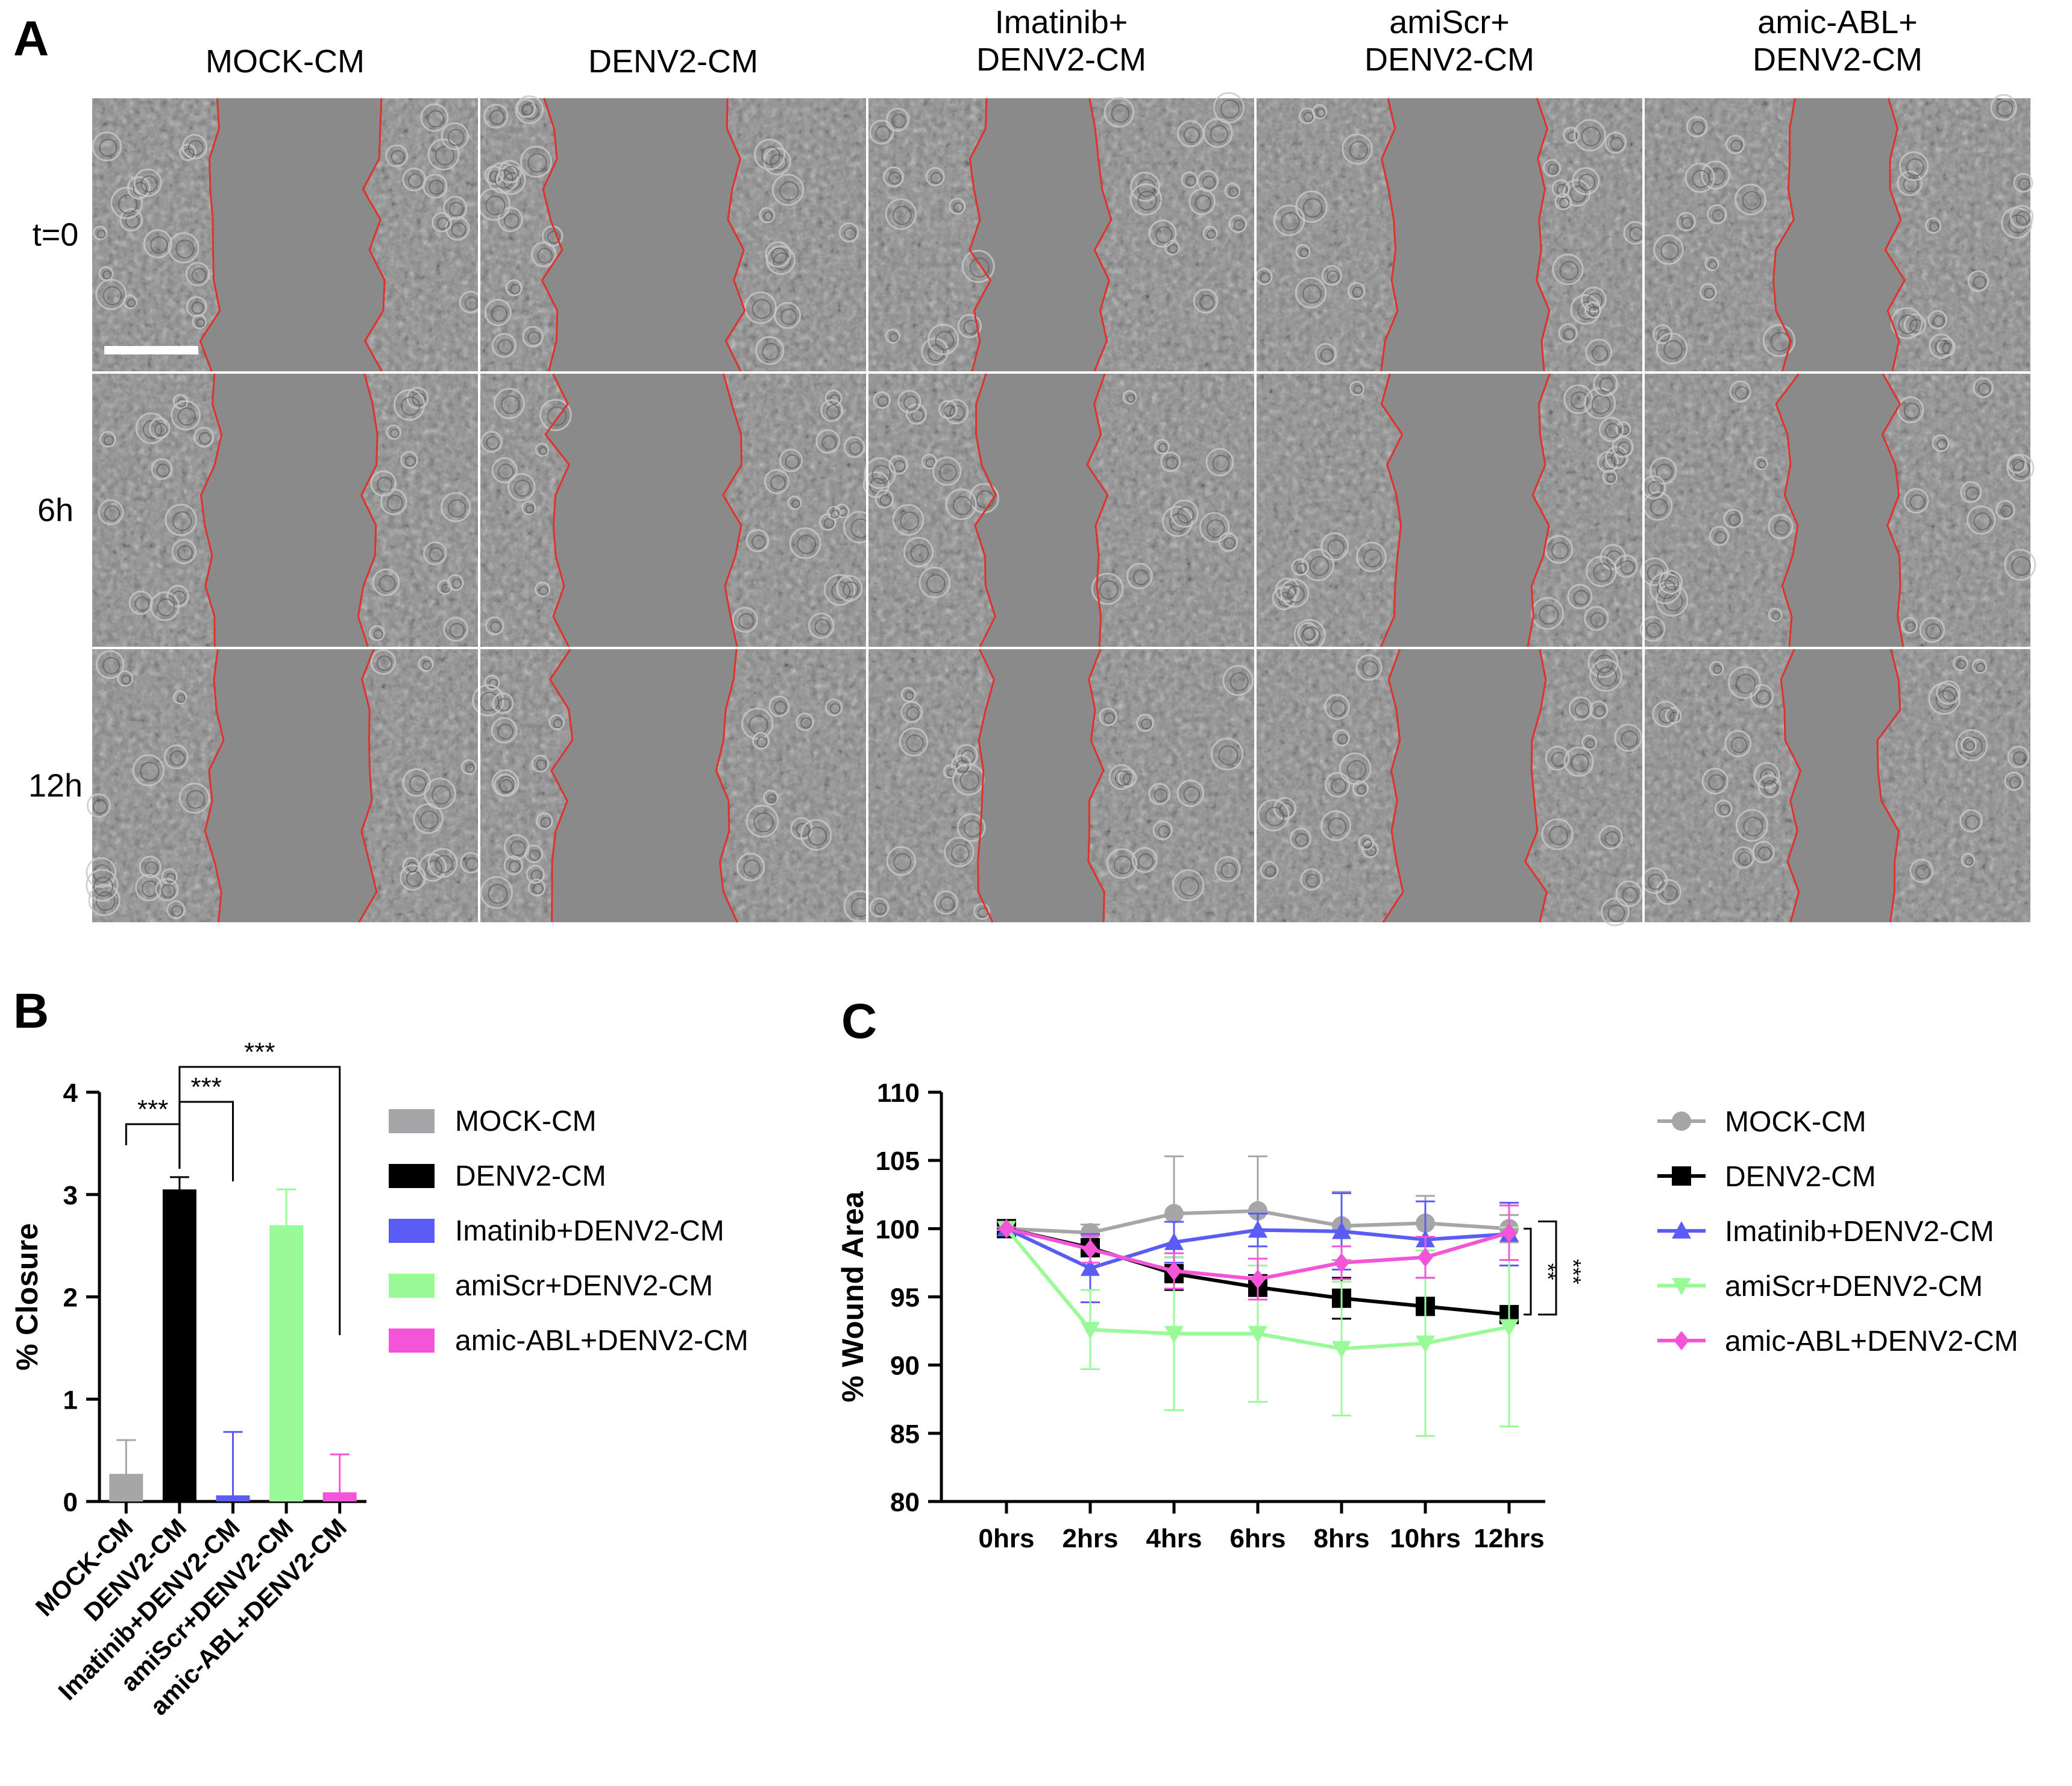  Describe the element at coordinates (31, 38) in the screenshot. I see `panel-a-letter: A` at that location.